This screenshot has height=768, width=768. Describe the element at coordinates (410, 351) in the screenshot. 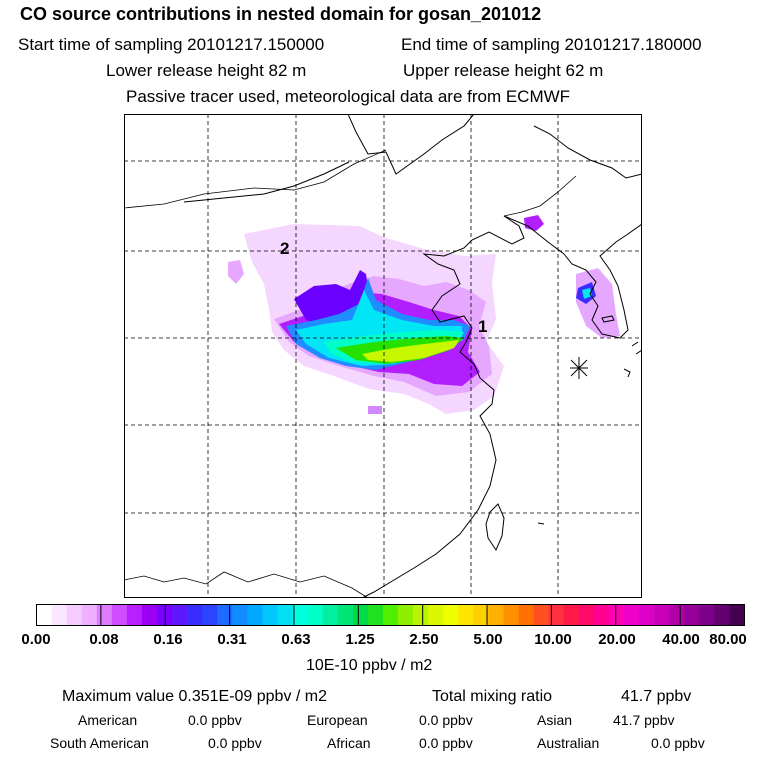

I see `contour-yellow-green` at that location.